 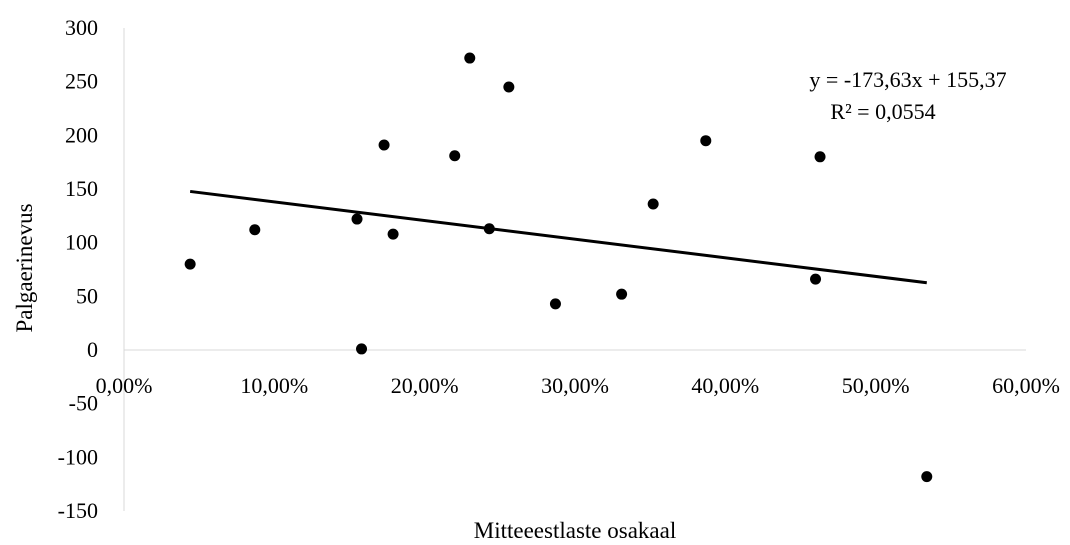 I want to click on trendline, so click(x=558, y=237).